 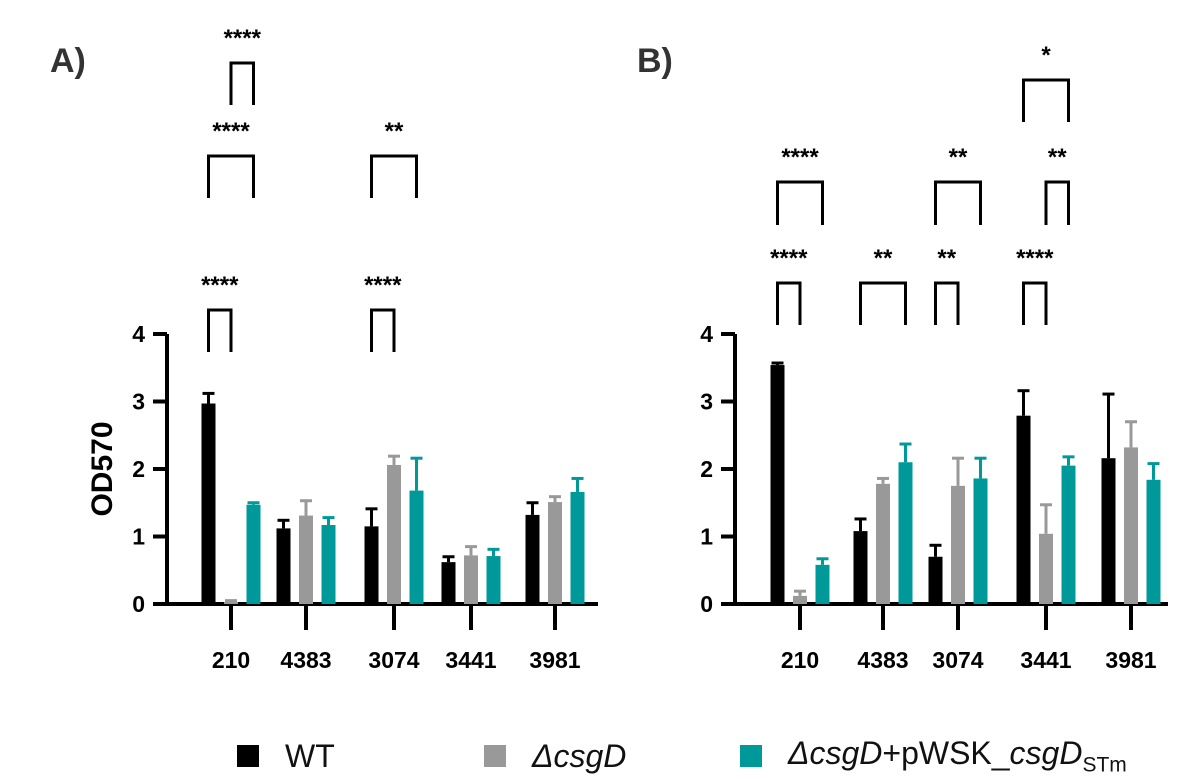 I want to click on panel-a-letter: A), so click(x=68, y=61).